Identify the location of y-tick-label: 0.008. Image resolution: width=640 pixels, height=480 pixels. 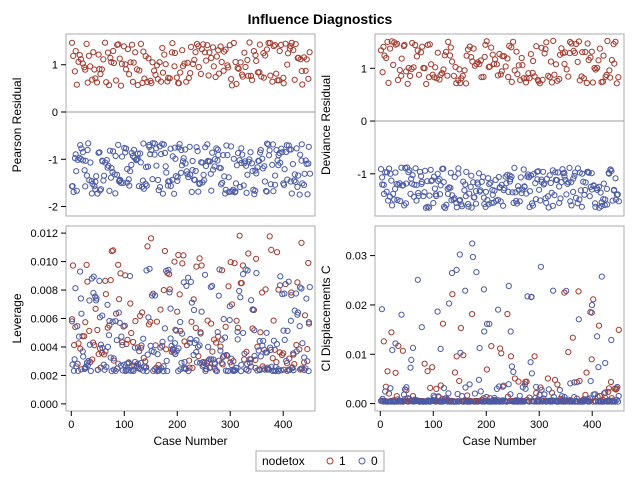
(44, 291).